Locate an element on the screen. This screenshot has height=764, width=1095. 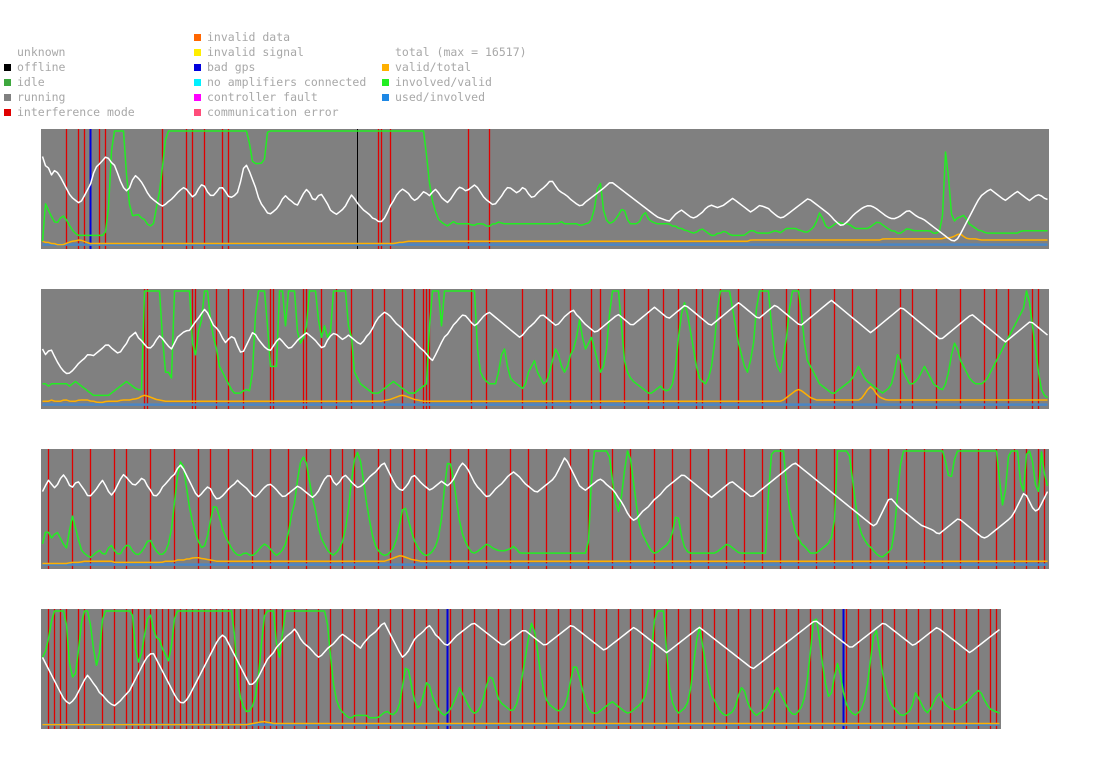
legend-item-communication-error: communication error is located at coordinates (280, 112).